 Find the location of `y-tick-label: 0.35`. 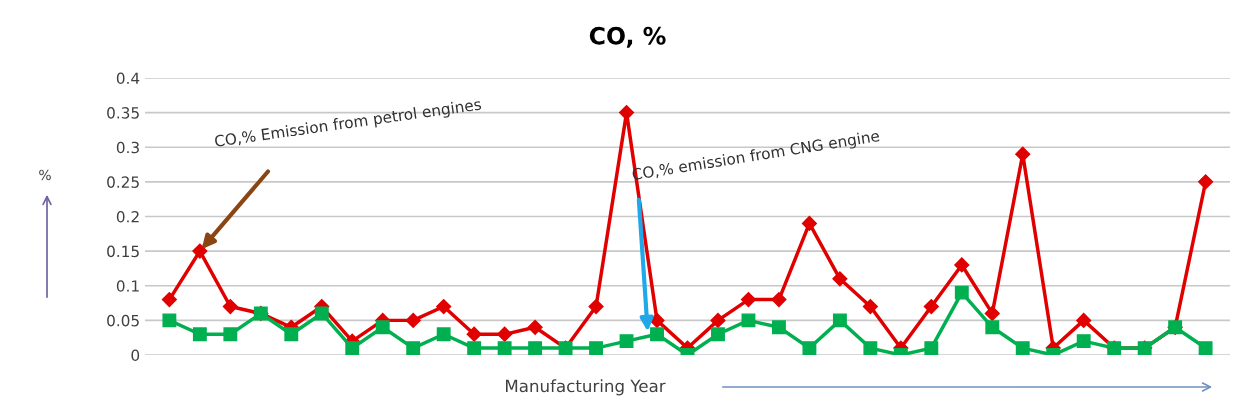

y-tick-label: 0.35 is located at coordinates (123, 113).